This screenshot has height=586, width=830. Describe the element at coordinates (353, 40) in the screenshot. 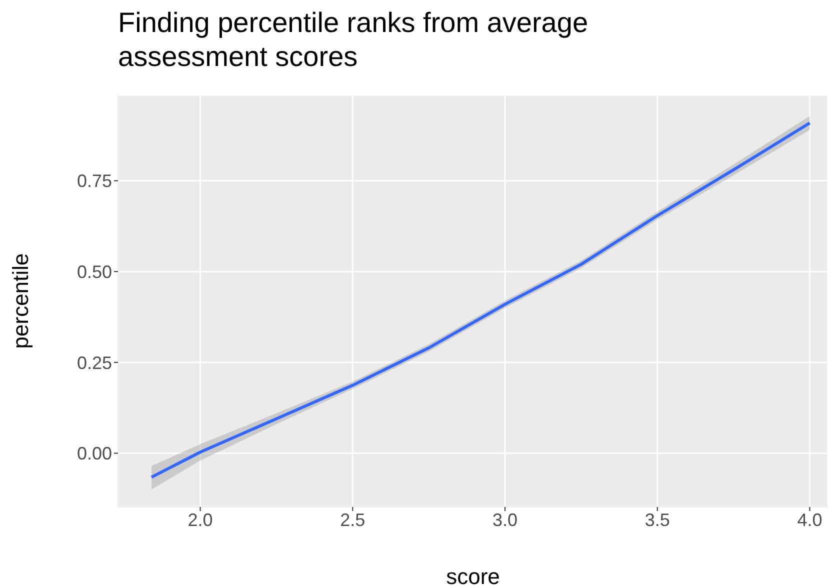

I see `chart-title: Finding percentile ranks from average assessment scores` at that location.